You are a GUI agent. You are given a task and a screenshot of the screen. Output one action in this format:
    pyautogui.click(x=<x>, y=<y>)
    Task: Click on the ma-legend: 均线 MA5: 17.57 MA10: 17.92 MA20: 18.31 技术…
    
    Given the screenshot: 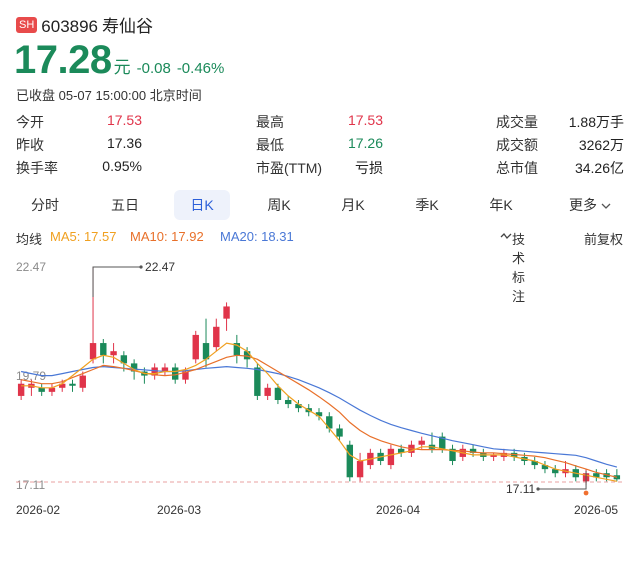 What is the action you would take?
    pyautogui.click(x=320, y=266)
    